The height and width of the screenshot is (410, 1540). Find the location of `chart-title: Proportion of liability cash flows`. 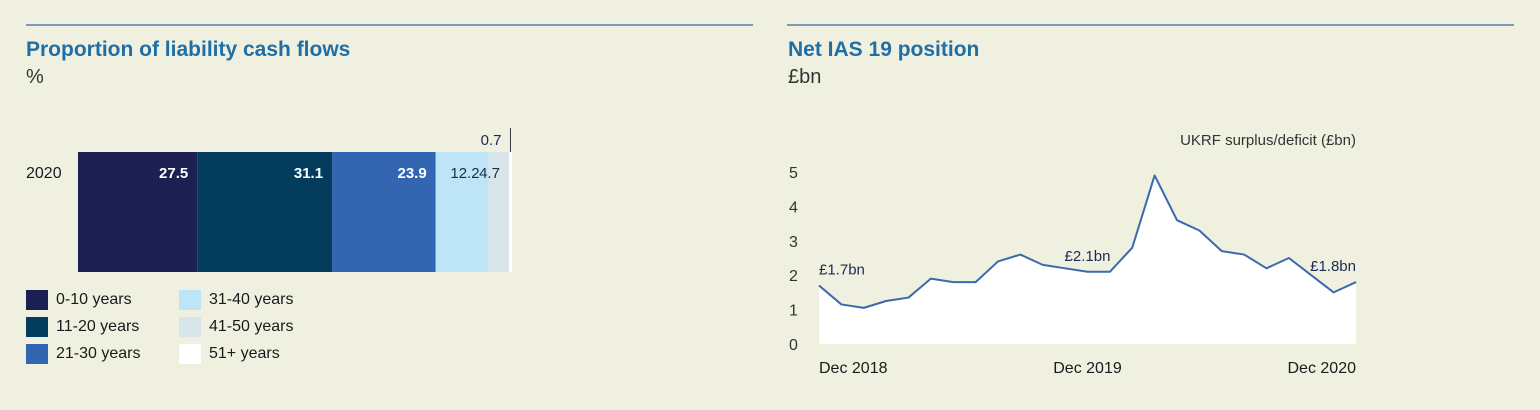

chart-title: Proportion of liability cash flows is located at coordinates (188, 49).